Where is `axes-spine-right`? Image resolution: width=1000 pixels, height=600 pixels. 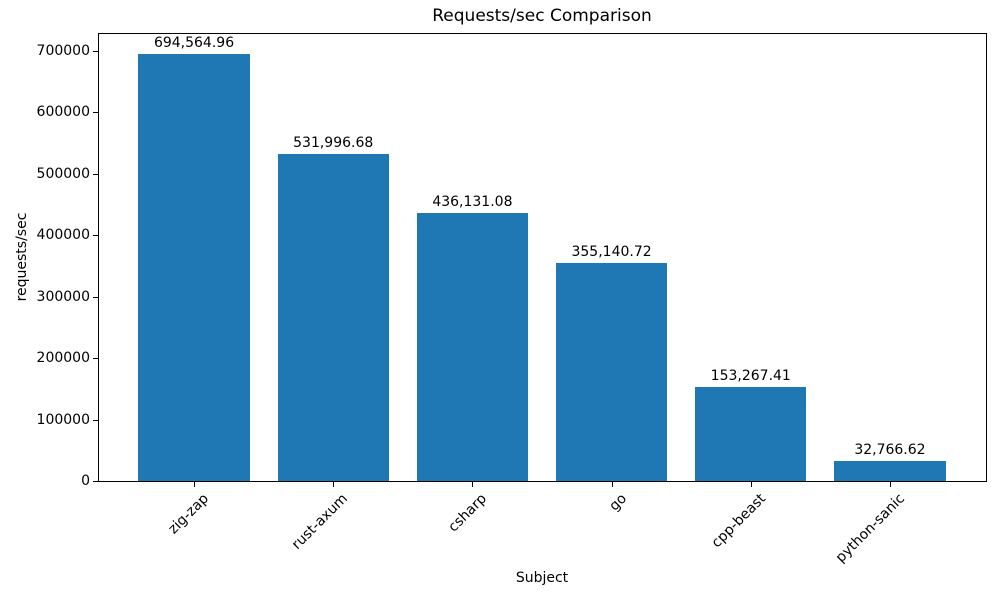 axes-spine-right is located at coordinates (986, 257).